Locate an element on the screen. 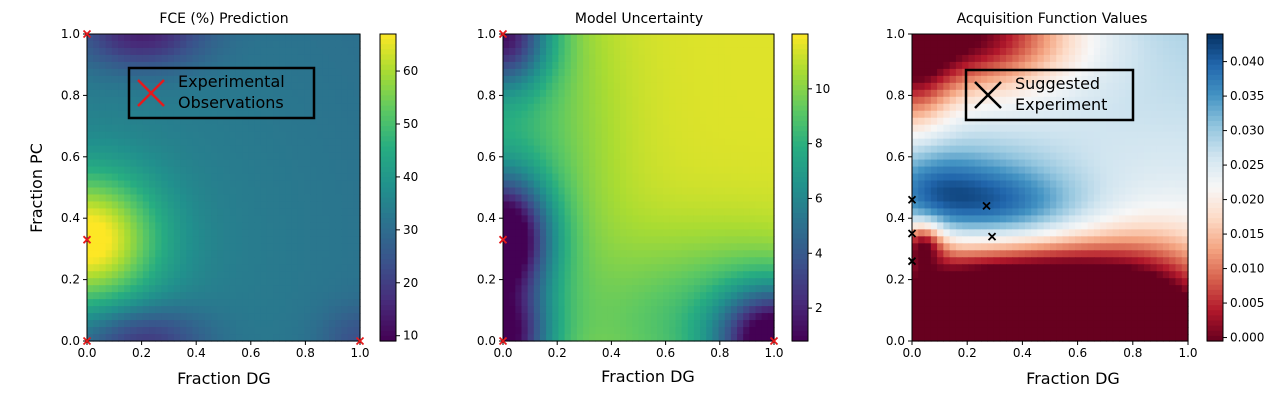  colorbar-tick-label: 2 is located at coordinates (819, 308).